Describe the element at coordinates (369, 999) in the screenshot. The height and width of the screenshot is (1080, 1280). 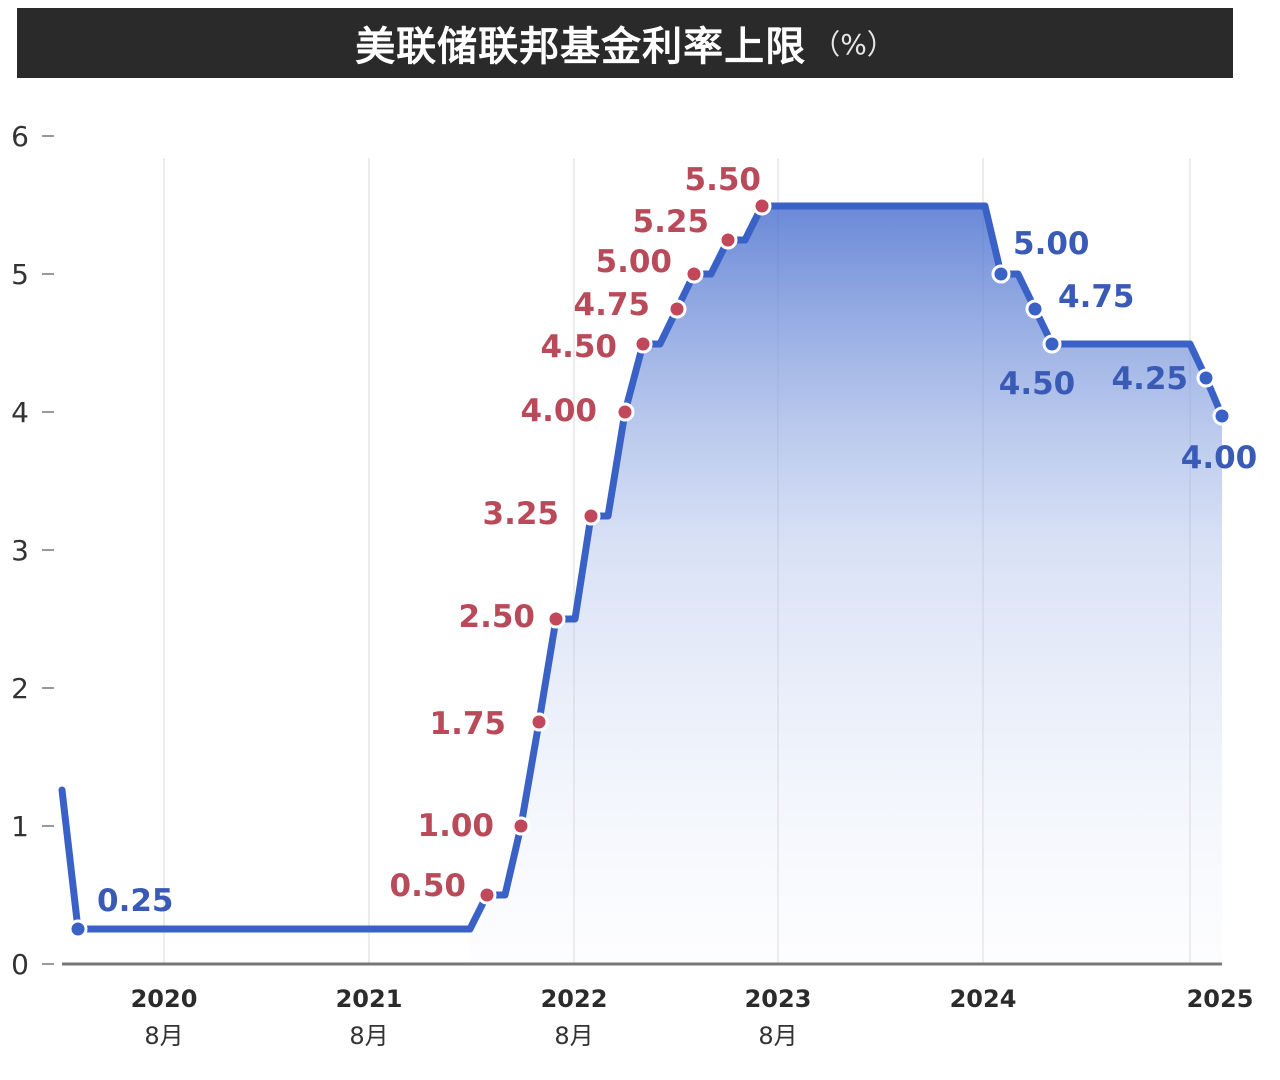
I see `x-tick-year: 2021` at that location.